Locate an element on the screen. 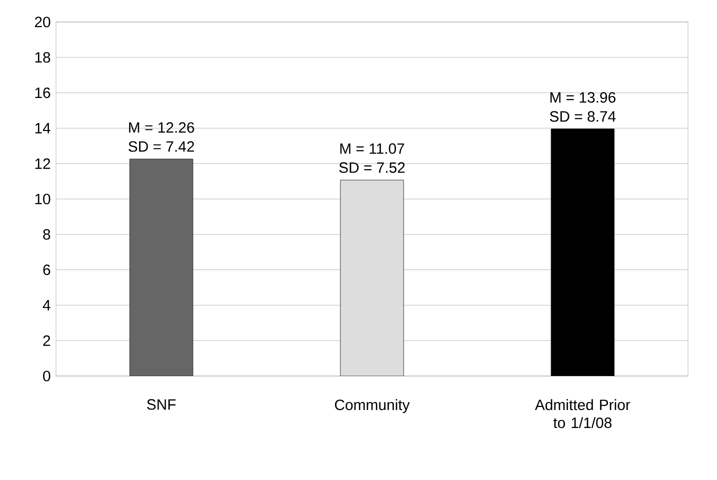 The height and width of the screenshot is (480, 717). annotation: SD = 7.42 is located at coordinates (161, 146).